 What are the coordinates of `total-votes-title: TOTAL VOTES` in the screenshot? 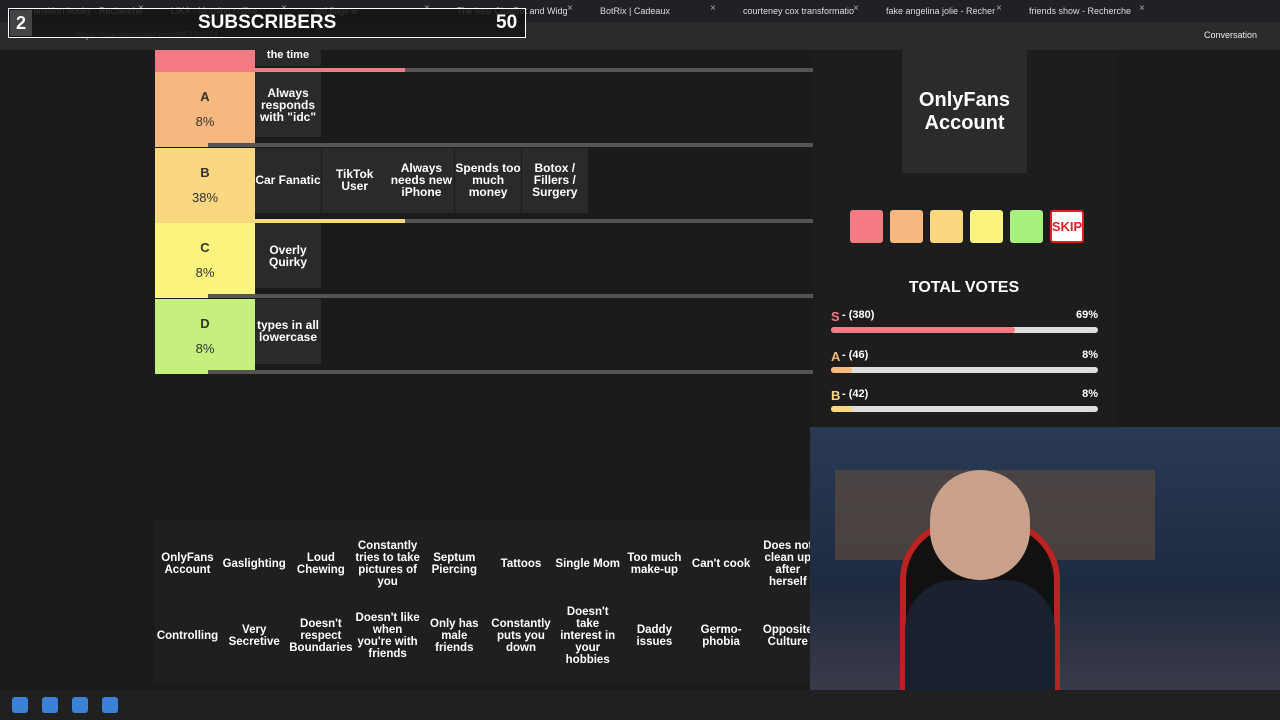 It's located at (964, 287).